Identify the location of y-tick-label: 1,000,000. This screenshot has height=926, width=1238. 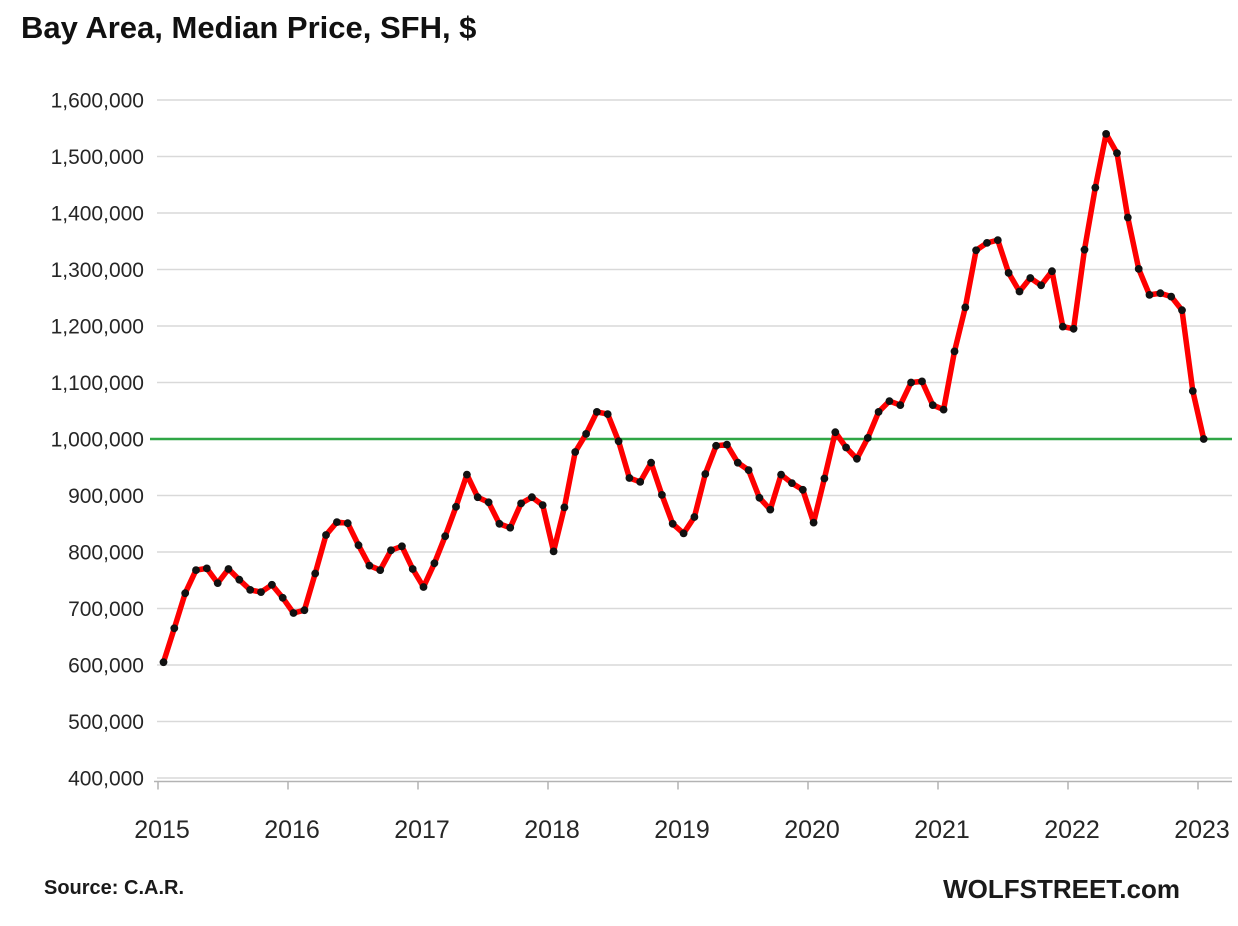
(97, 440).